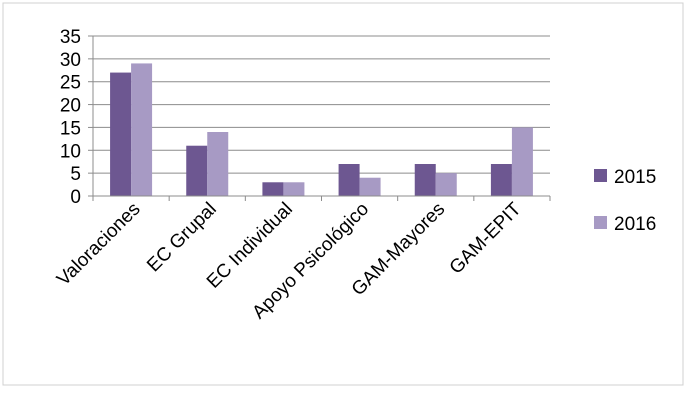 The image size is (686, 393). I want to click on y-tick-label: 15, so click(70, 128).